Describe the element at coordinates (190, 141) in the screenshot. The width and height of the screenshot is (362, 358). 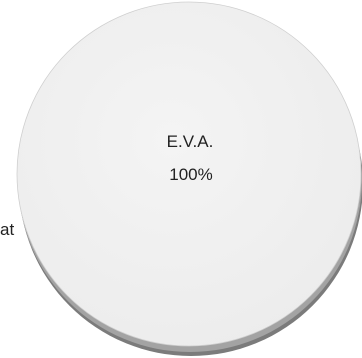
I see `slice-label-name: E.V.A.` at that location.